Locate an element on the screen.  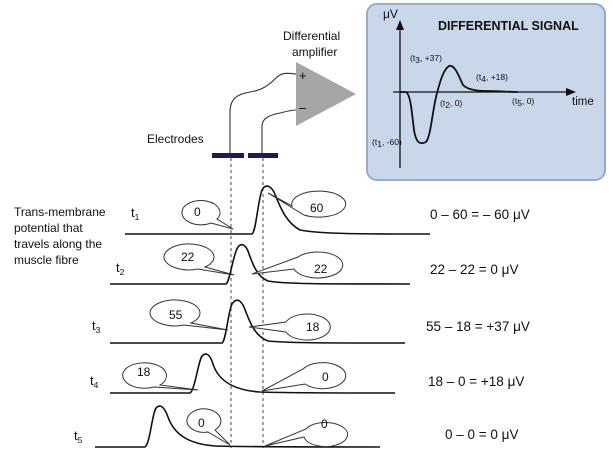
row-equation: 0 – 60 = – 60 μV is located at coordinates (480, 214).